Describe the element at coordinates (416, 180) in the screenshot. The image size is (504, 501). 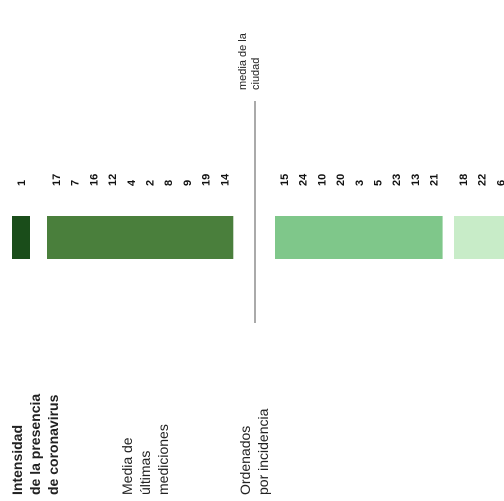
I see `id-label: 13` at that location.